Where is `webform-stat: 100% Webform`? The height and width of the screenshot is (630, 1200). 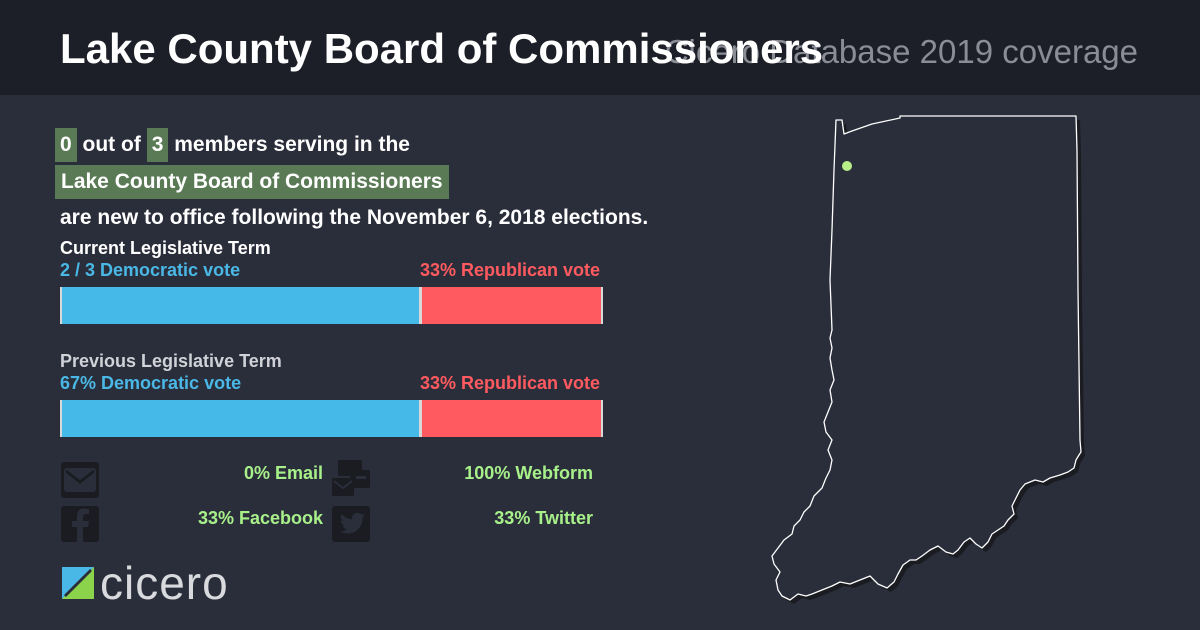
webform-stat: 100% Webform is located at coordinates (528, 473).